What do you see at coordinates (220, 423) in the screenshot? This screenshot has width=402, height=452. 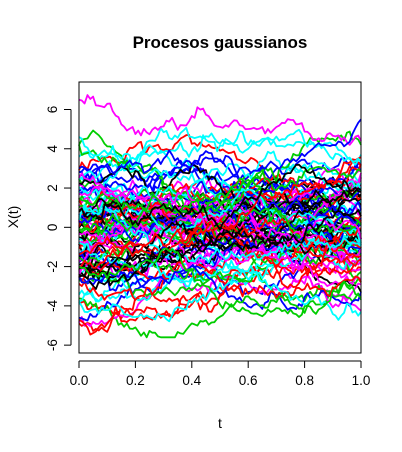 I see `x-axis-label: t` at bounding box center [220, 423].